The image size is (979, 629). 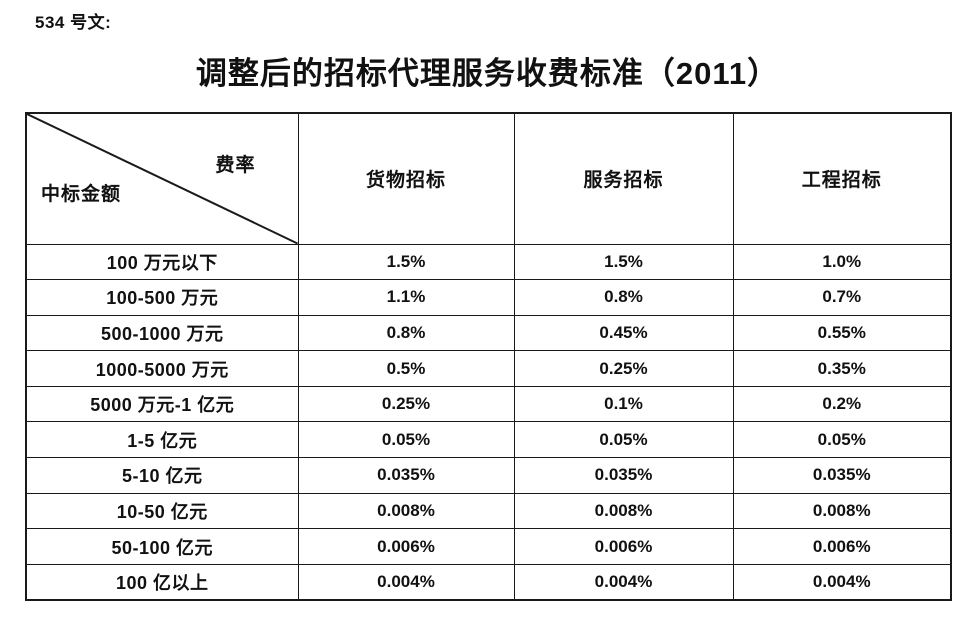 What do you see at coordinates (162, 262) in the screenshot?
I see `amount-label: 100 万元以下` at bounding box center [162, 262].